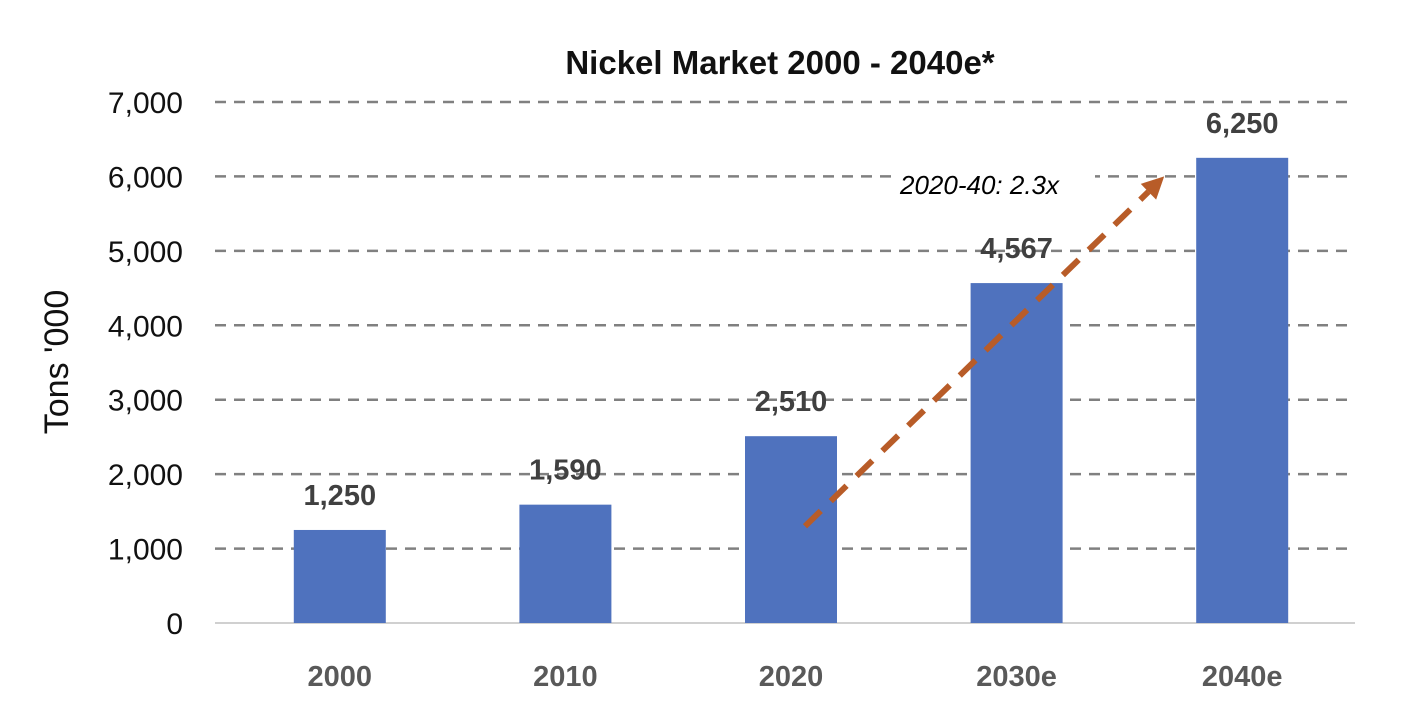 This screenshot has height=714, width=1406. I want to click on data-label: 6,250, so click(1242, 124).